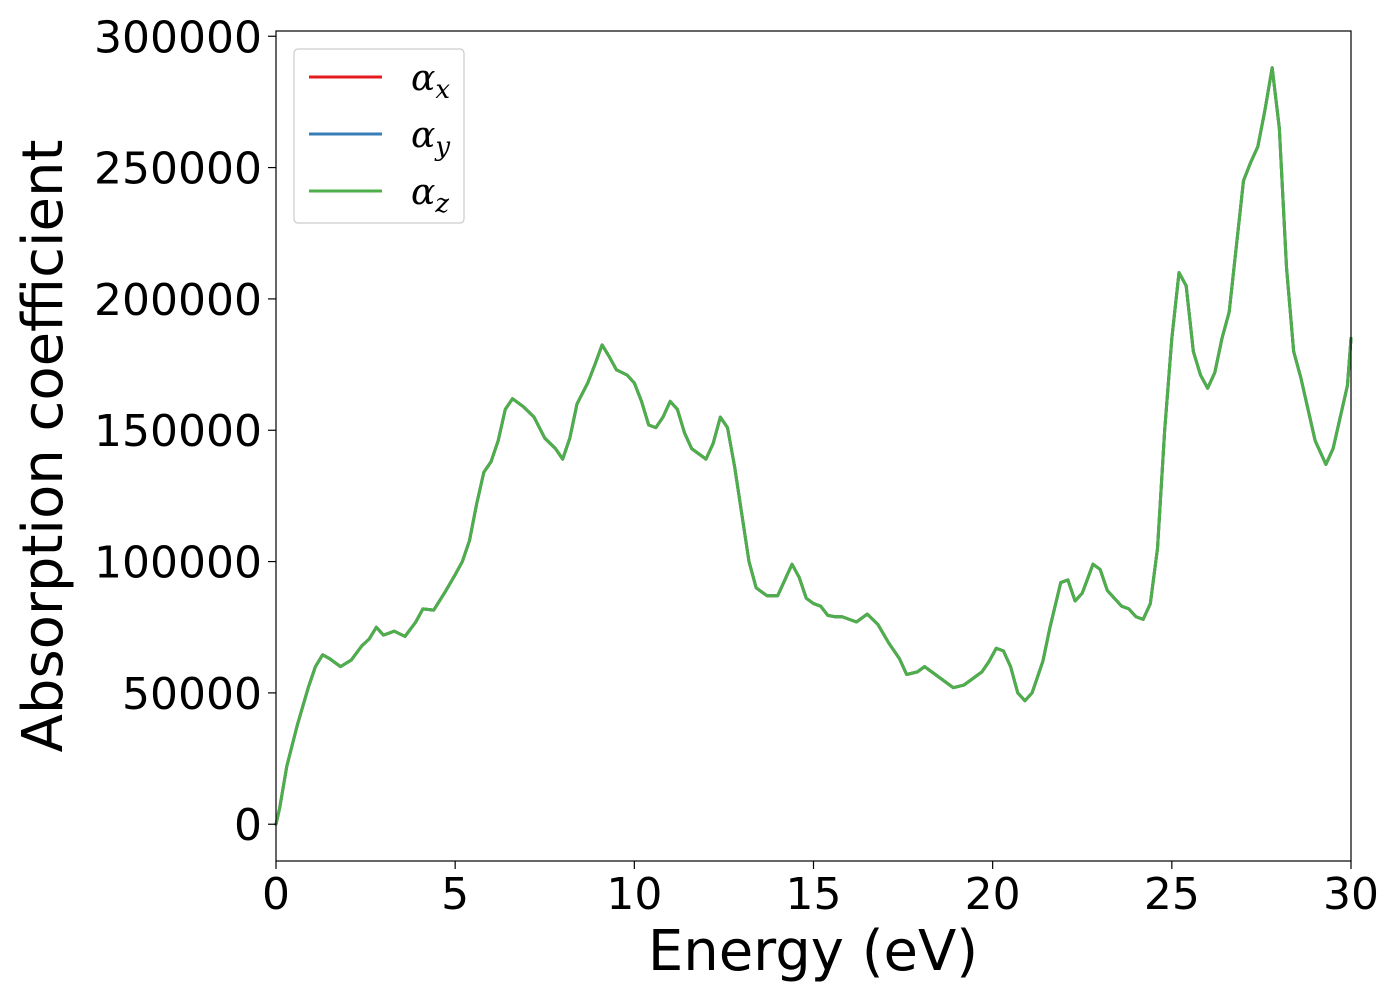  Describe the element at coordinates (192, 694) in the screenshot. I see `y-tick-label: 50000` at that location.